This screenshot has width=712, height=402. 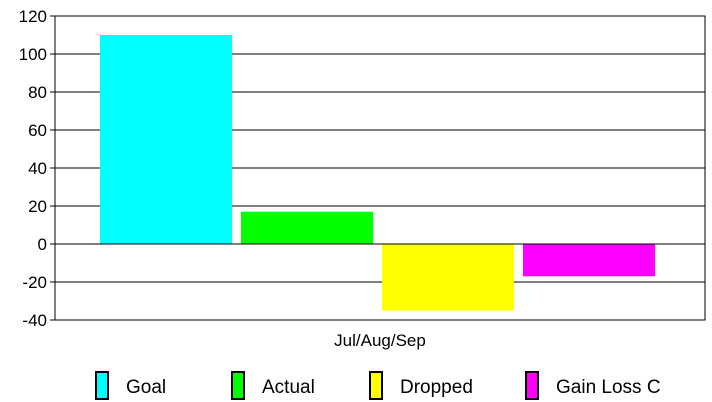 I want to click on y-tick-label: 60, so click(x=37, y=130).